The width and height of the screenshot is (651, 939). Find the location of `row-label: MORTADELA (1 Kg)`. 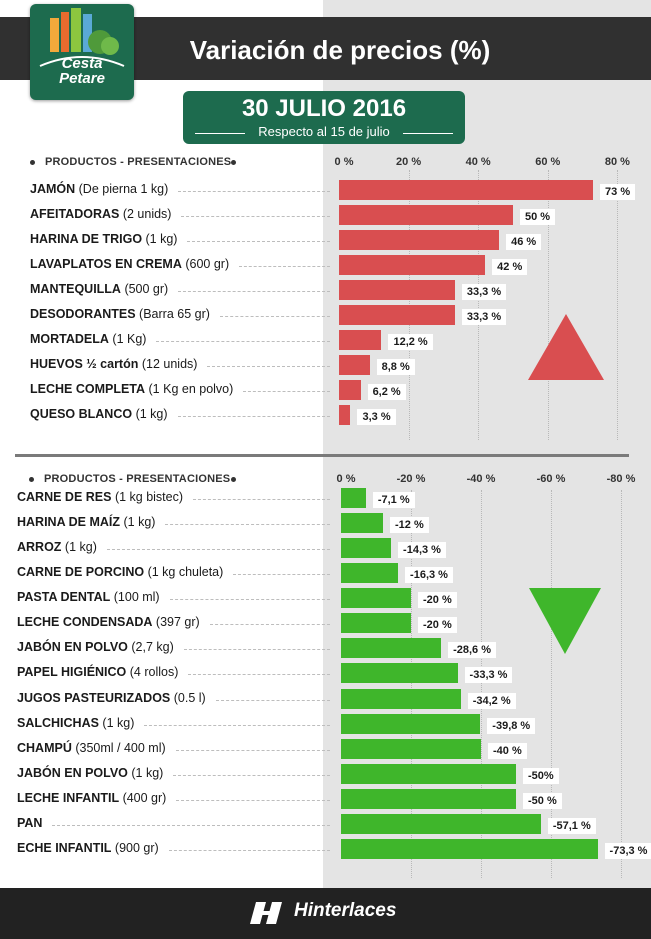

row-label: MORTADELA (1 Kg) is located at coordinates (88, 339).